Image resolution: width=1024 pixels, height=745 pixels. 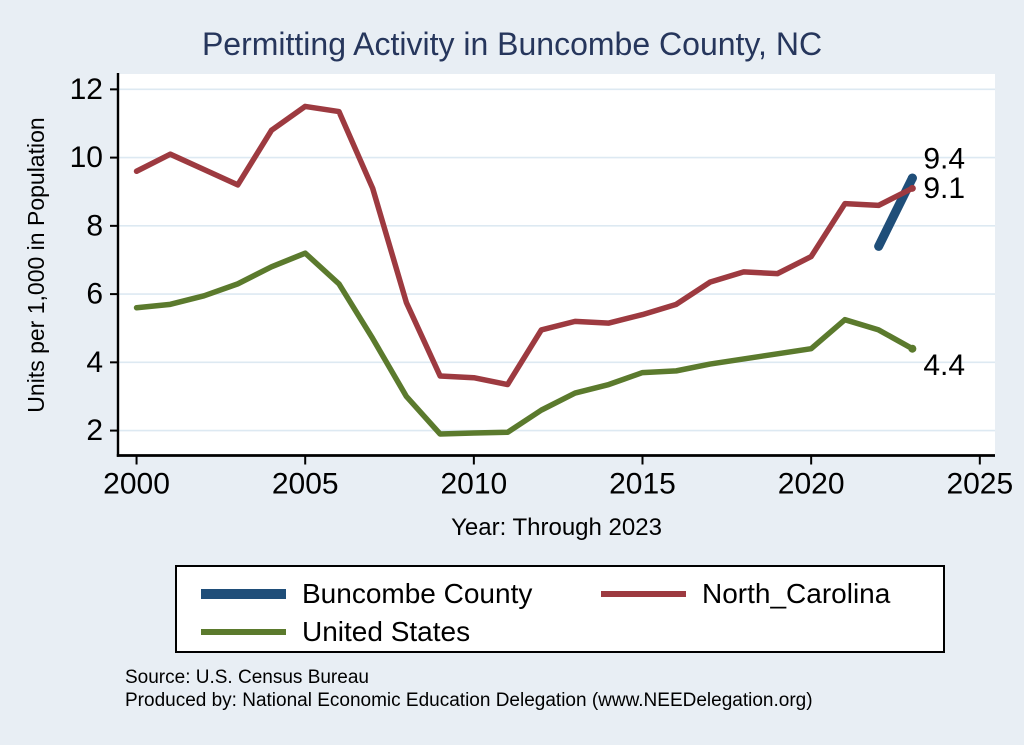 What do you see at coordinates (86, 157) in the screenshot?
I see `y-tick-label-10: 10` at bounding box center [86, 157].